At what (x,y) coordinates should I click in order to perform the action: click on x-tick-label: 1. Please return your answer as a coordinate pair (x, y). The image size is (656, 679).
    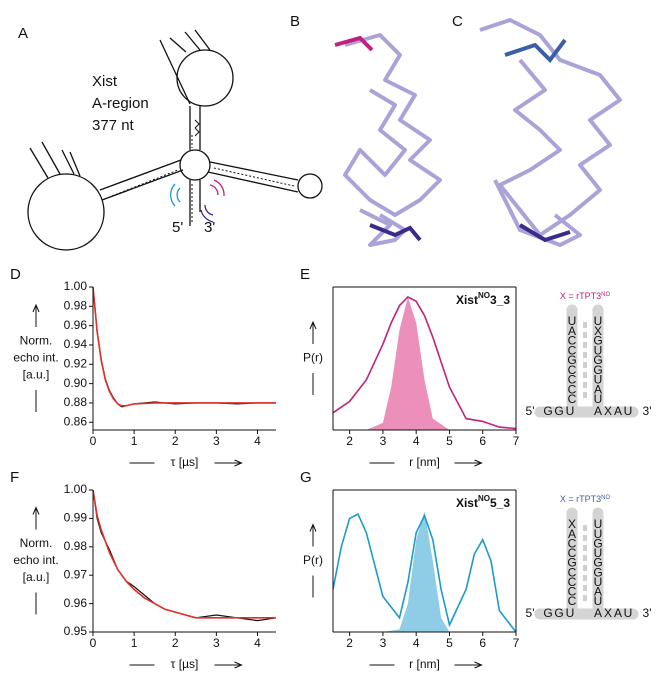
    Looking at the image, I should click on (134, 441).